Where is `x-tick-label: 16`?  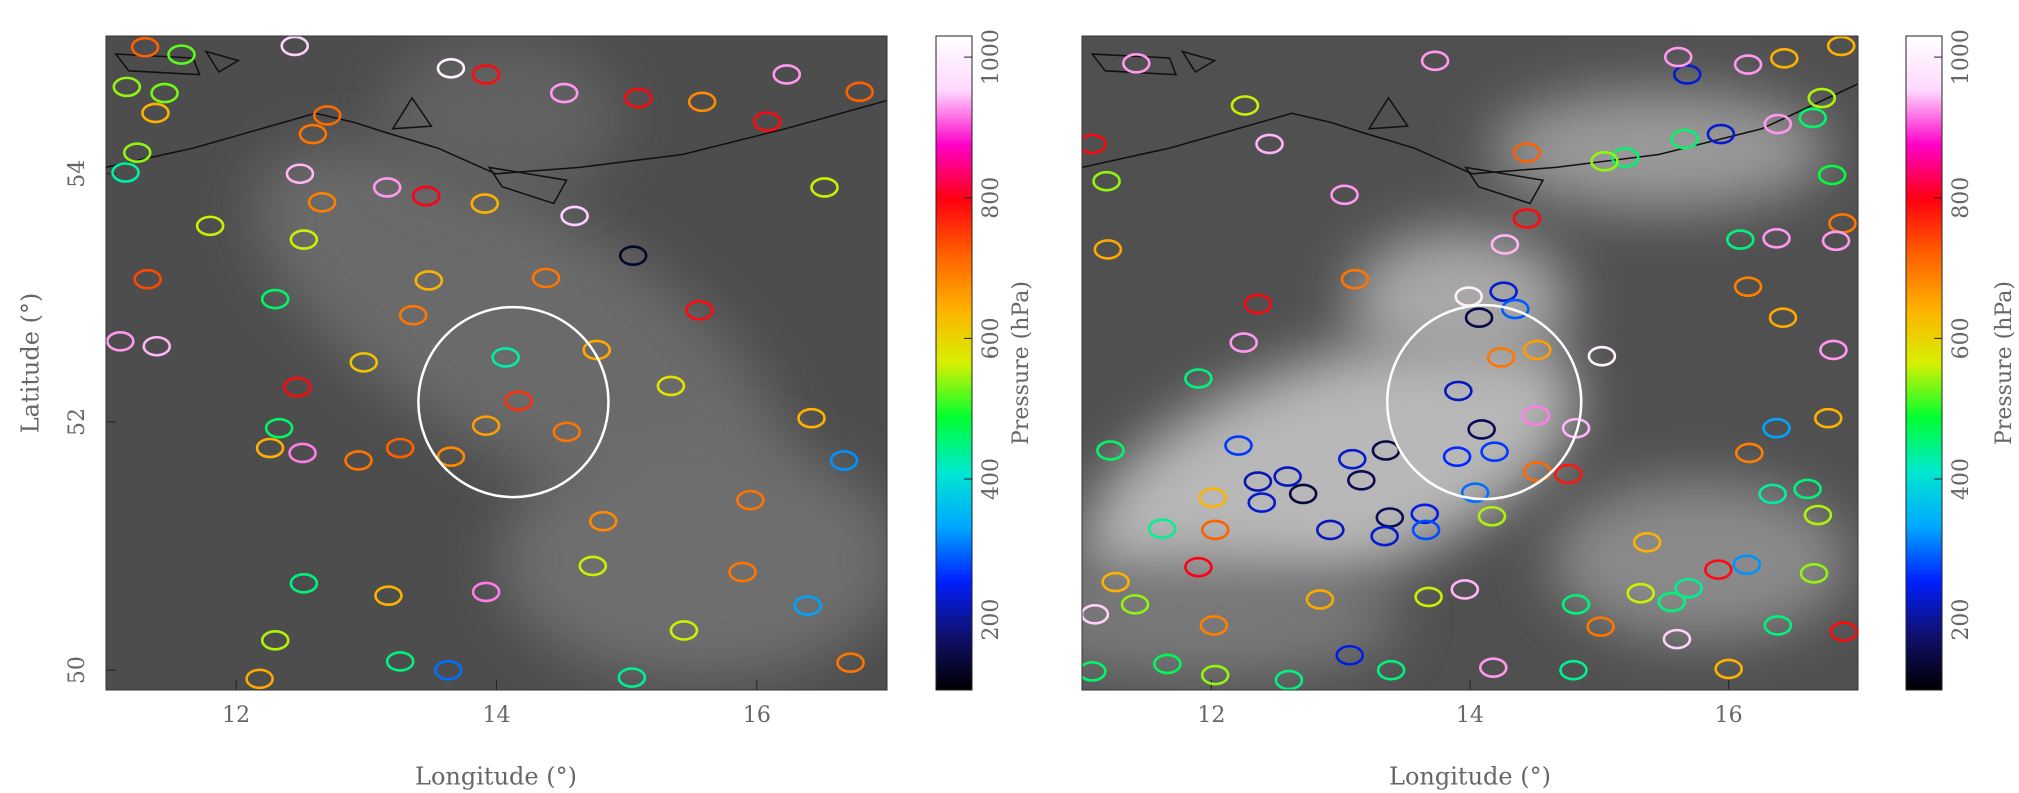 x-tick-label: 16 is located at coordinates (1729, 715).